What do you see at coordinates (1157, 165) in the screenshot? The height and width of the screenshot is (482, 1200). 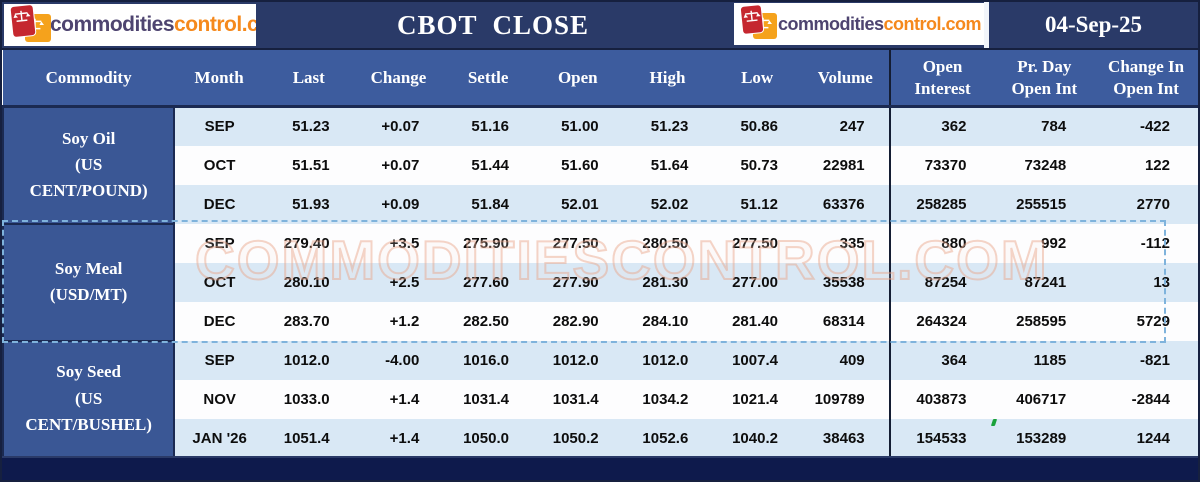 I see `cell-change-openint: 122` at bounding box center [1157, 165].